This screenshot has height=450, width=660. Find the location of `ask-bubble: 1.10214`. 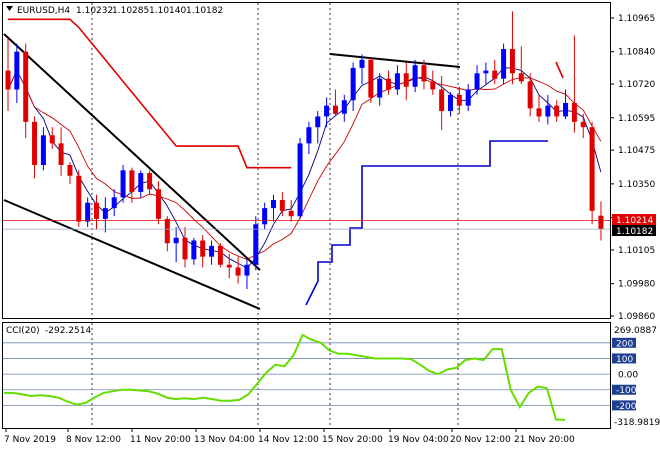

ask-bubble: 1.10214 is located at coordinates (634, 220).